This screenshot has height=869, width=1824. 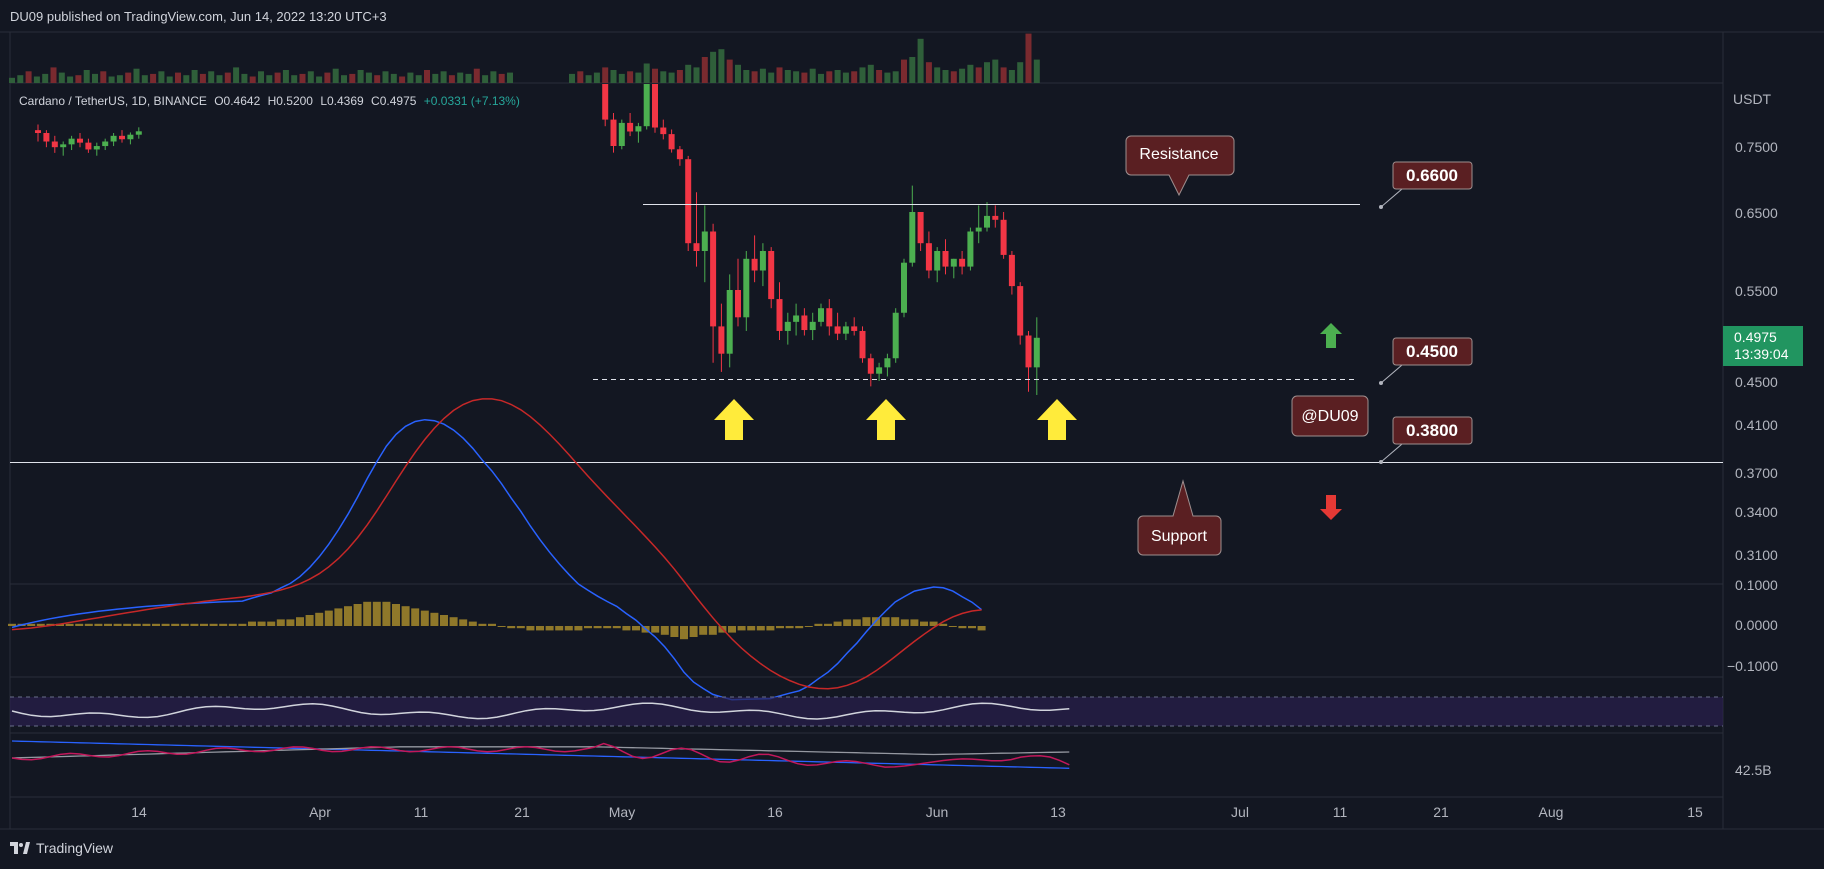 What do you see at coordinates (1761, 354) in the screenshot?
I see `last-price-countdown: 13:39:04` at bounding box center [1761, 354].